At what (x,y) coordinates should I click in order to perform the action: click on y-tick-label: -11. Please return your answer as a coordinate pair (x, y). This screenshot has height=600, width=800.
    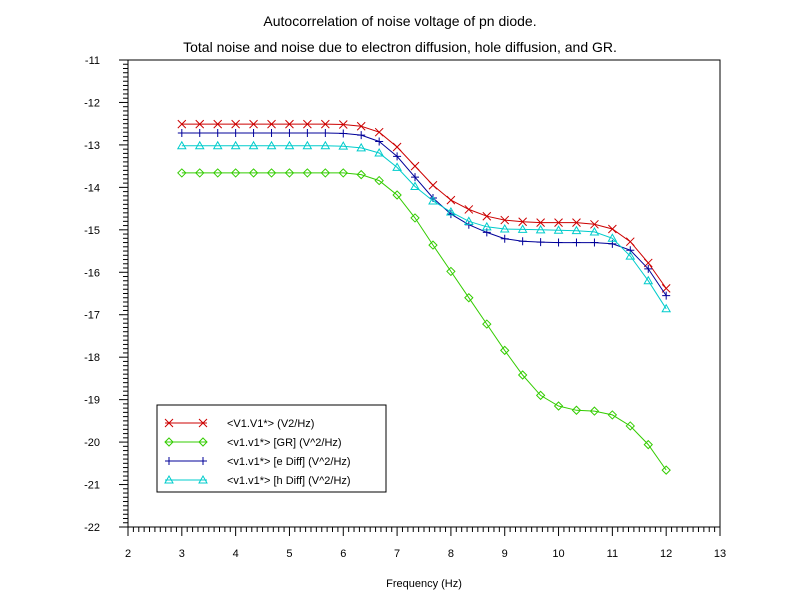
    Looking at the image, I should click on (92, 61).